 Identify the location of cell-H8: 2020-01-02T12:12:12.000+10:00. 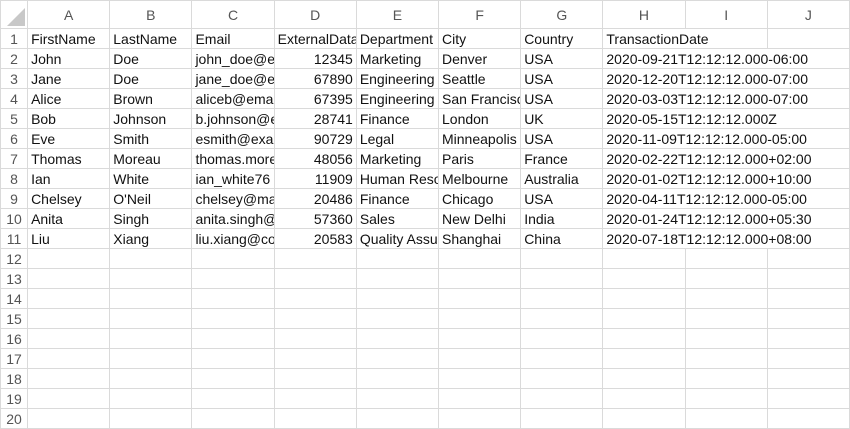
(707, 178).